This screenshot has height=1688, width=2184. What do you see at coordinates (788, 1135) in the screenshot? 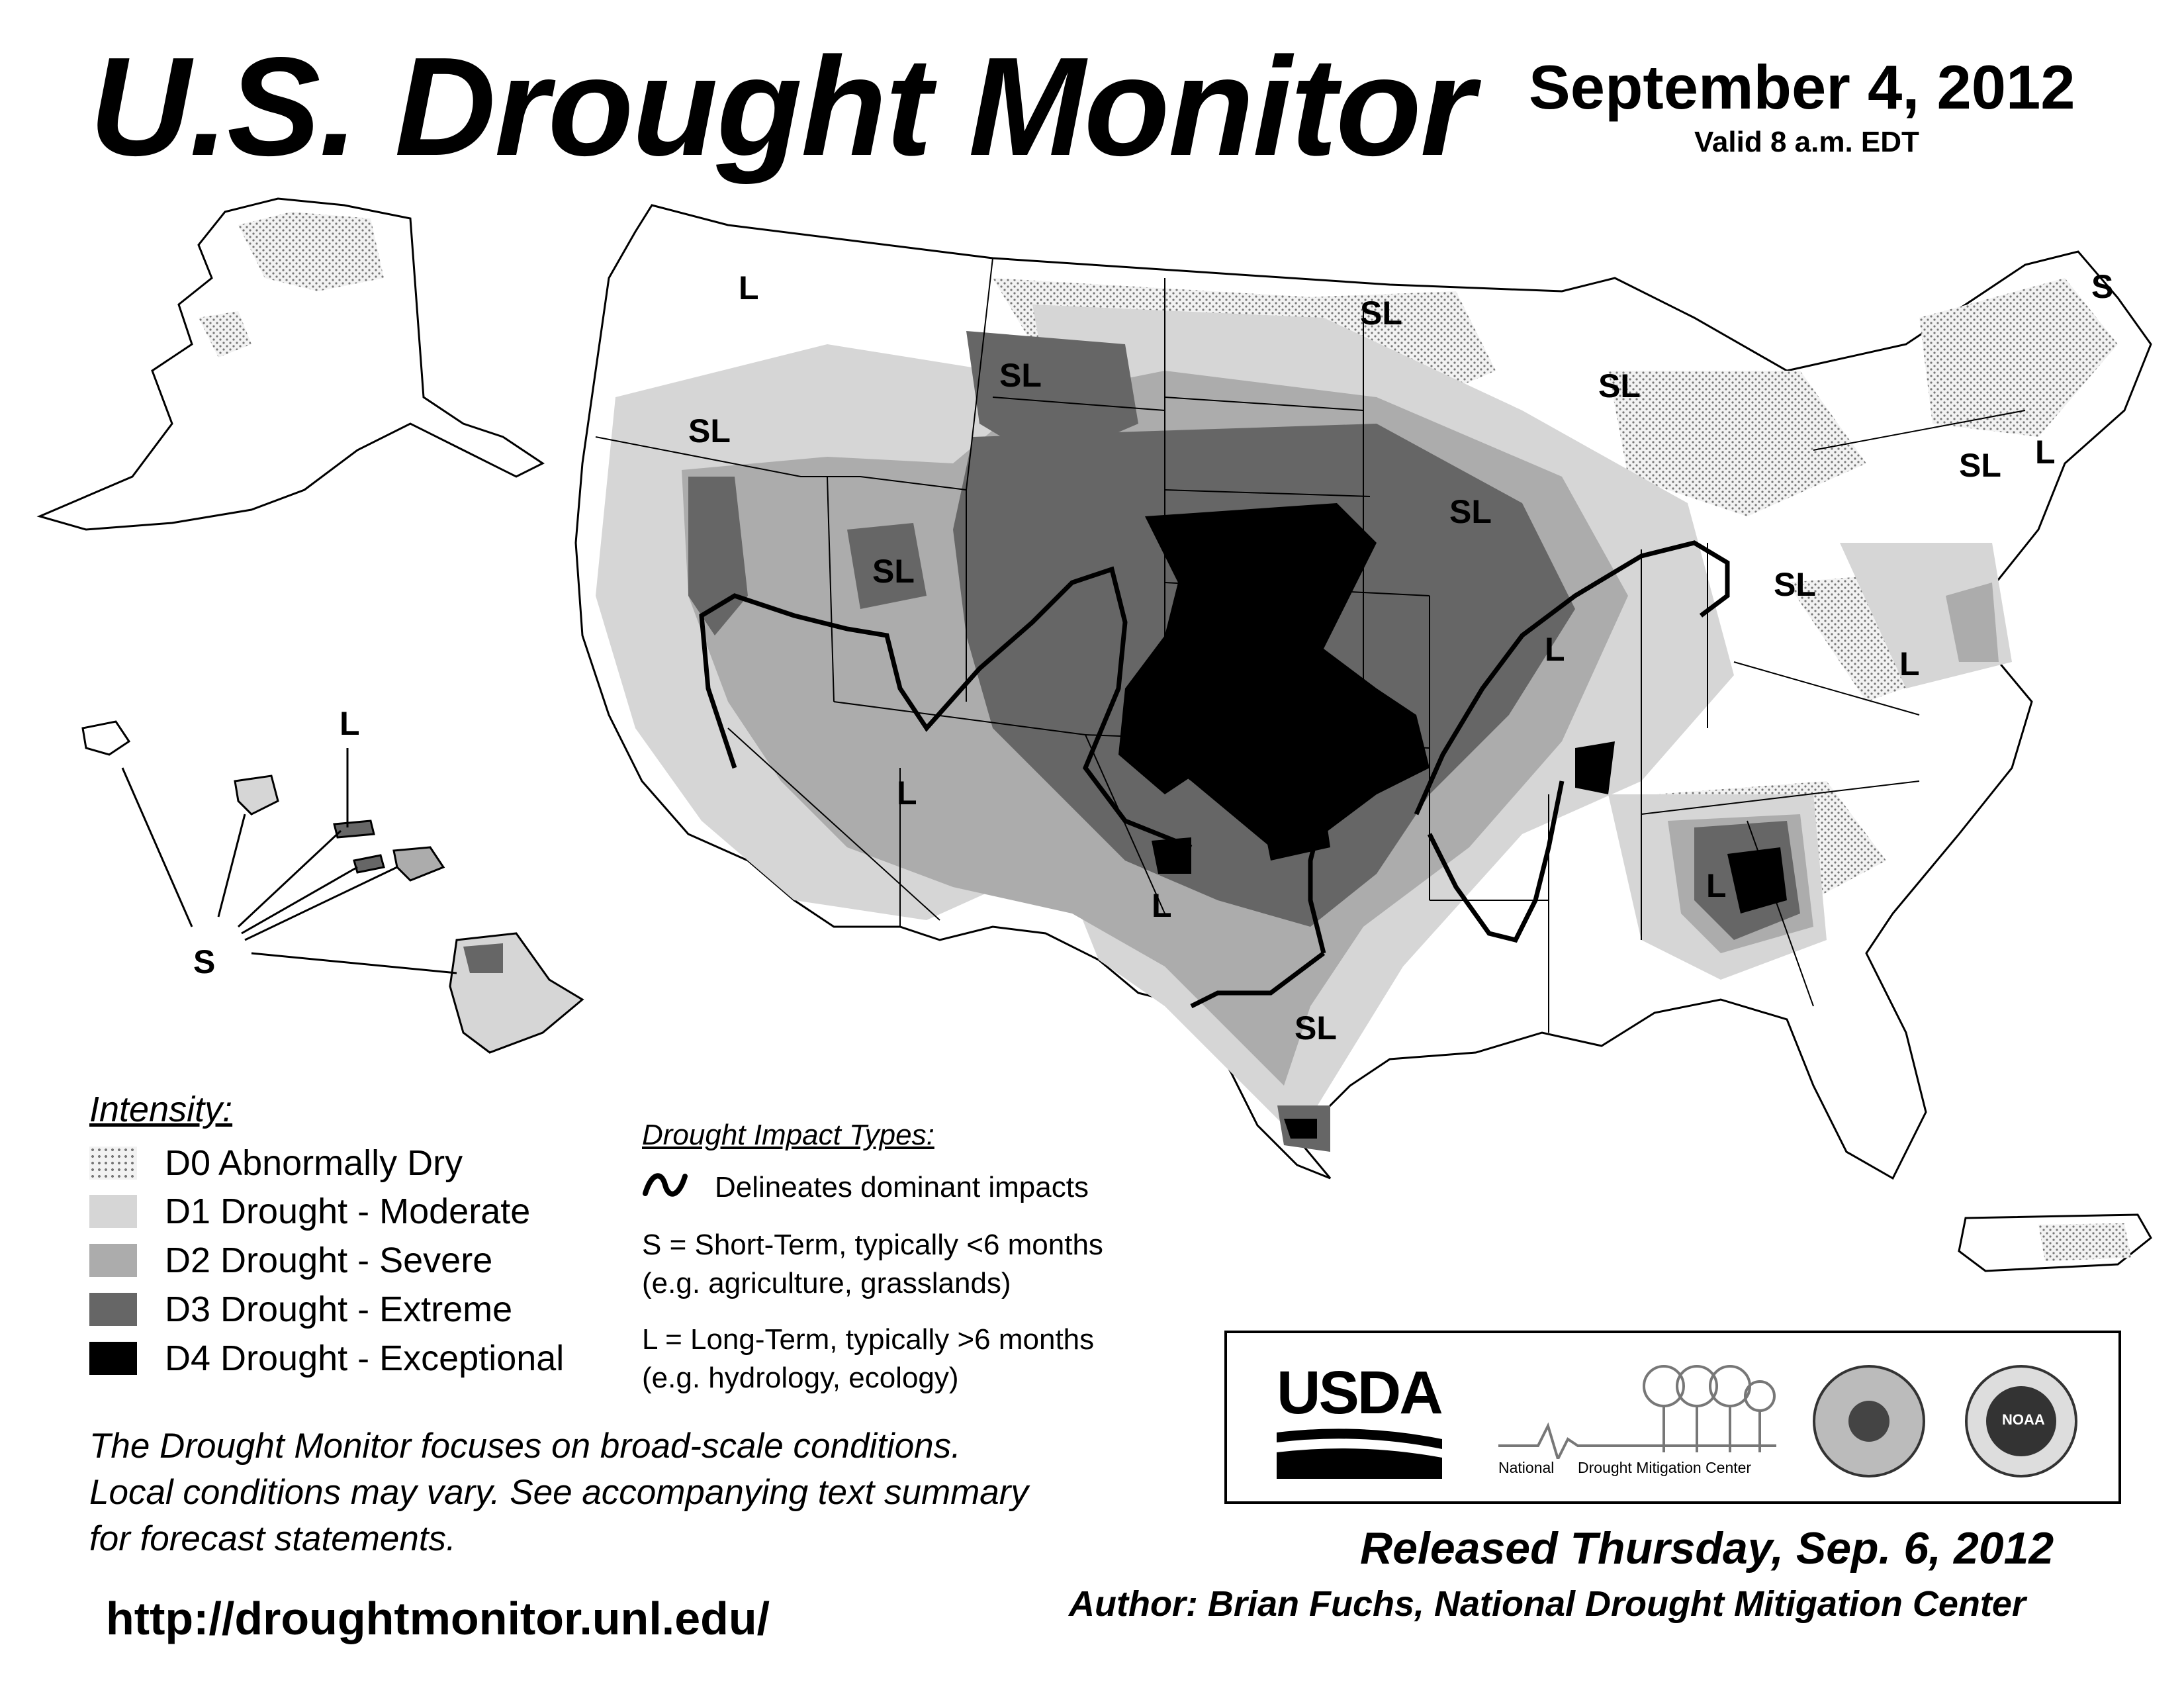
I see `impact-heading: Drought Impact Types:` at bounding box center [788, 1135].